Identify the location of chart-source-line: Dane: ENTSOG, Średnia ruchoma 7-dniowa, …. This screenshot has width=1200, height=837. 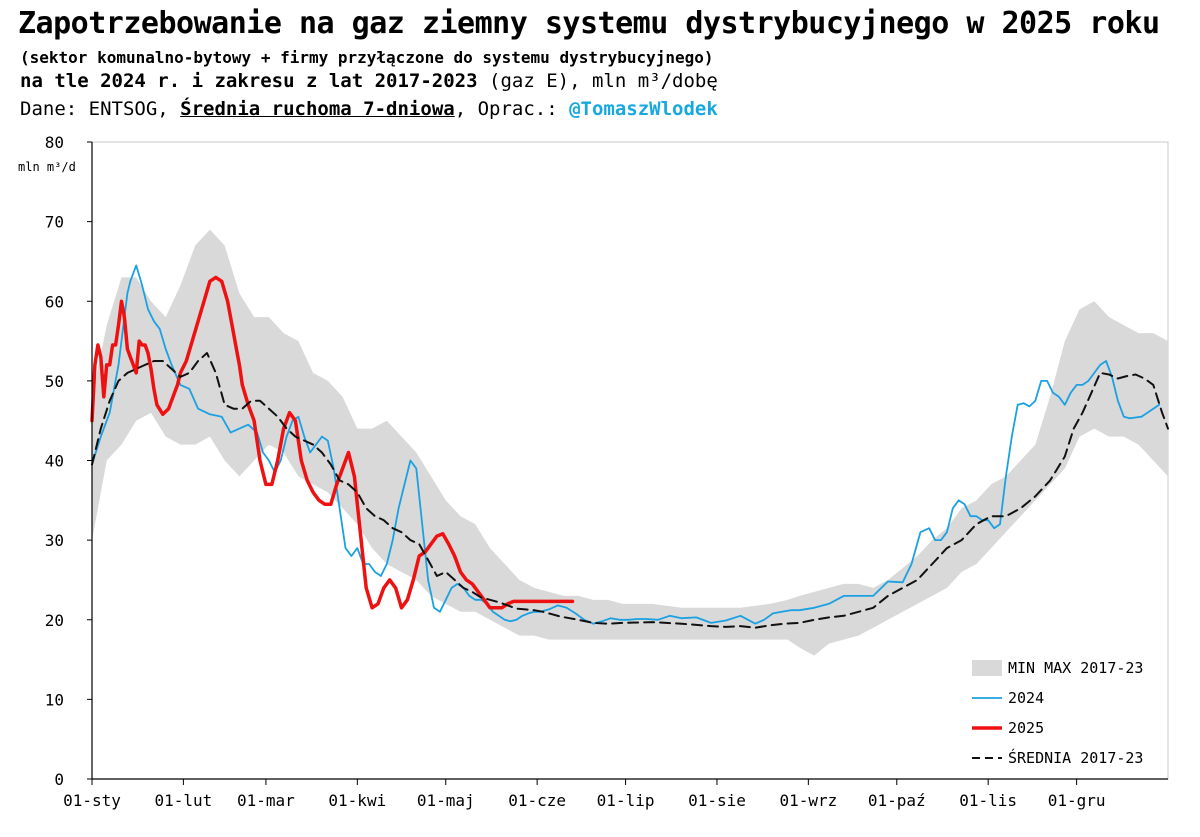
(369, 109).